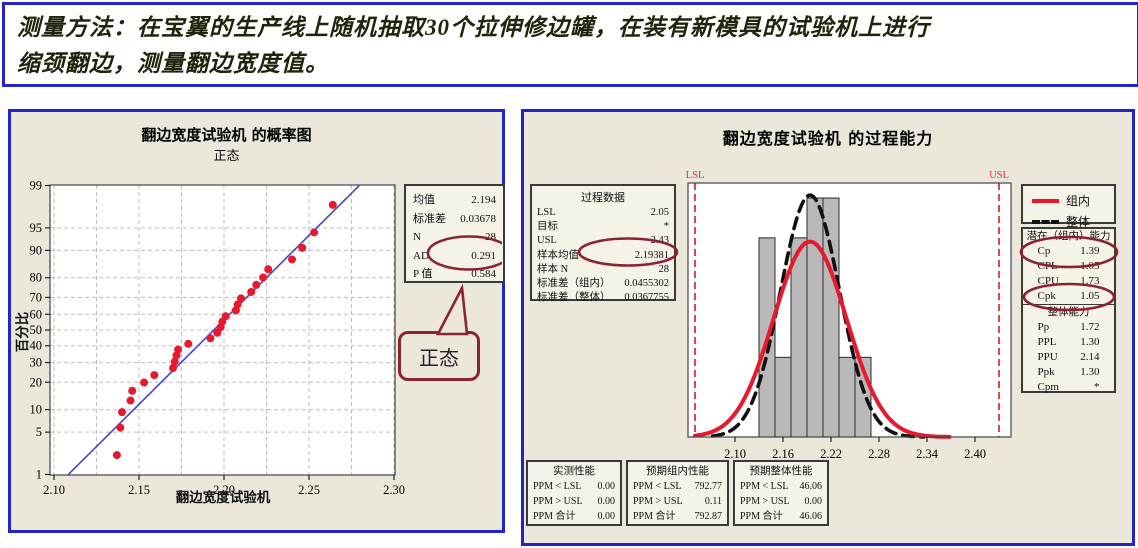  What do you see at coordinates (1047, 342) in the screenshot?
I see `overall-capability-row-label: PPL` at bounding box center [1047, 342].